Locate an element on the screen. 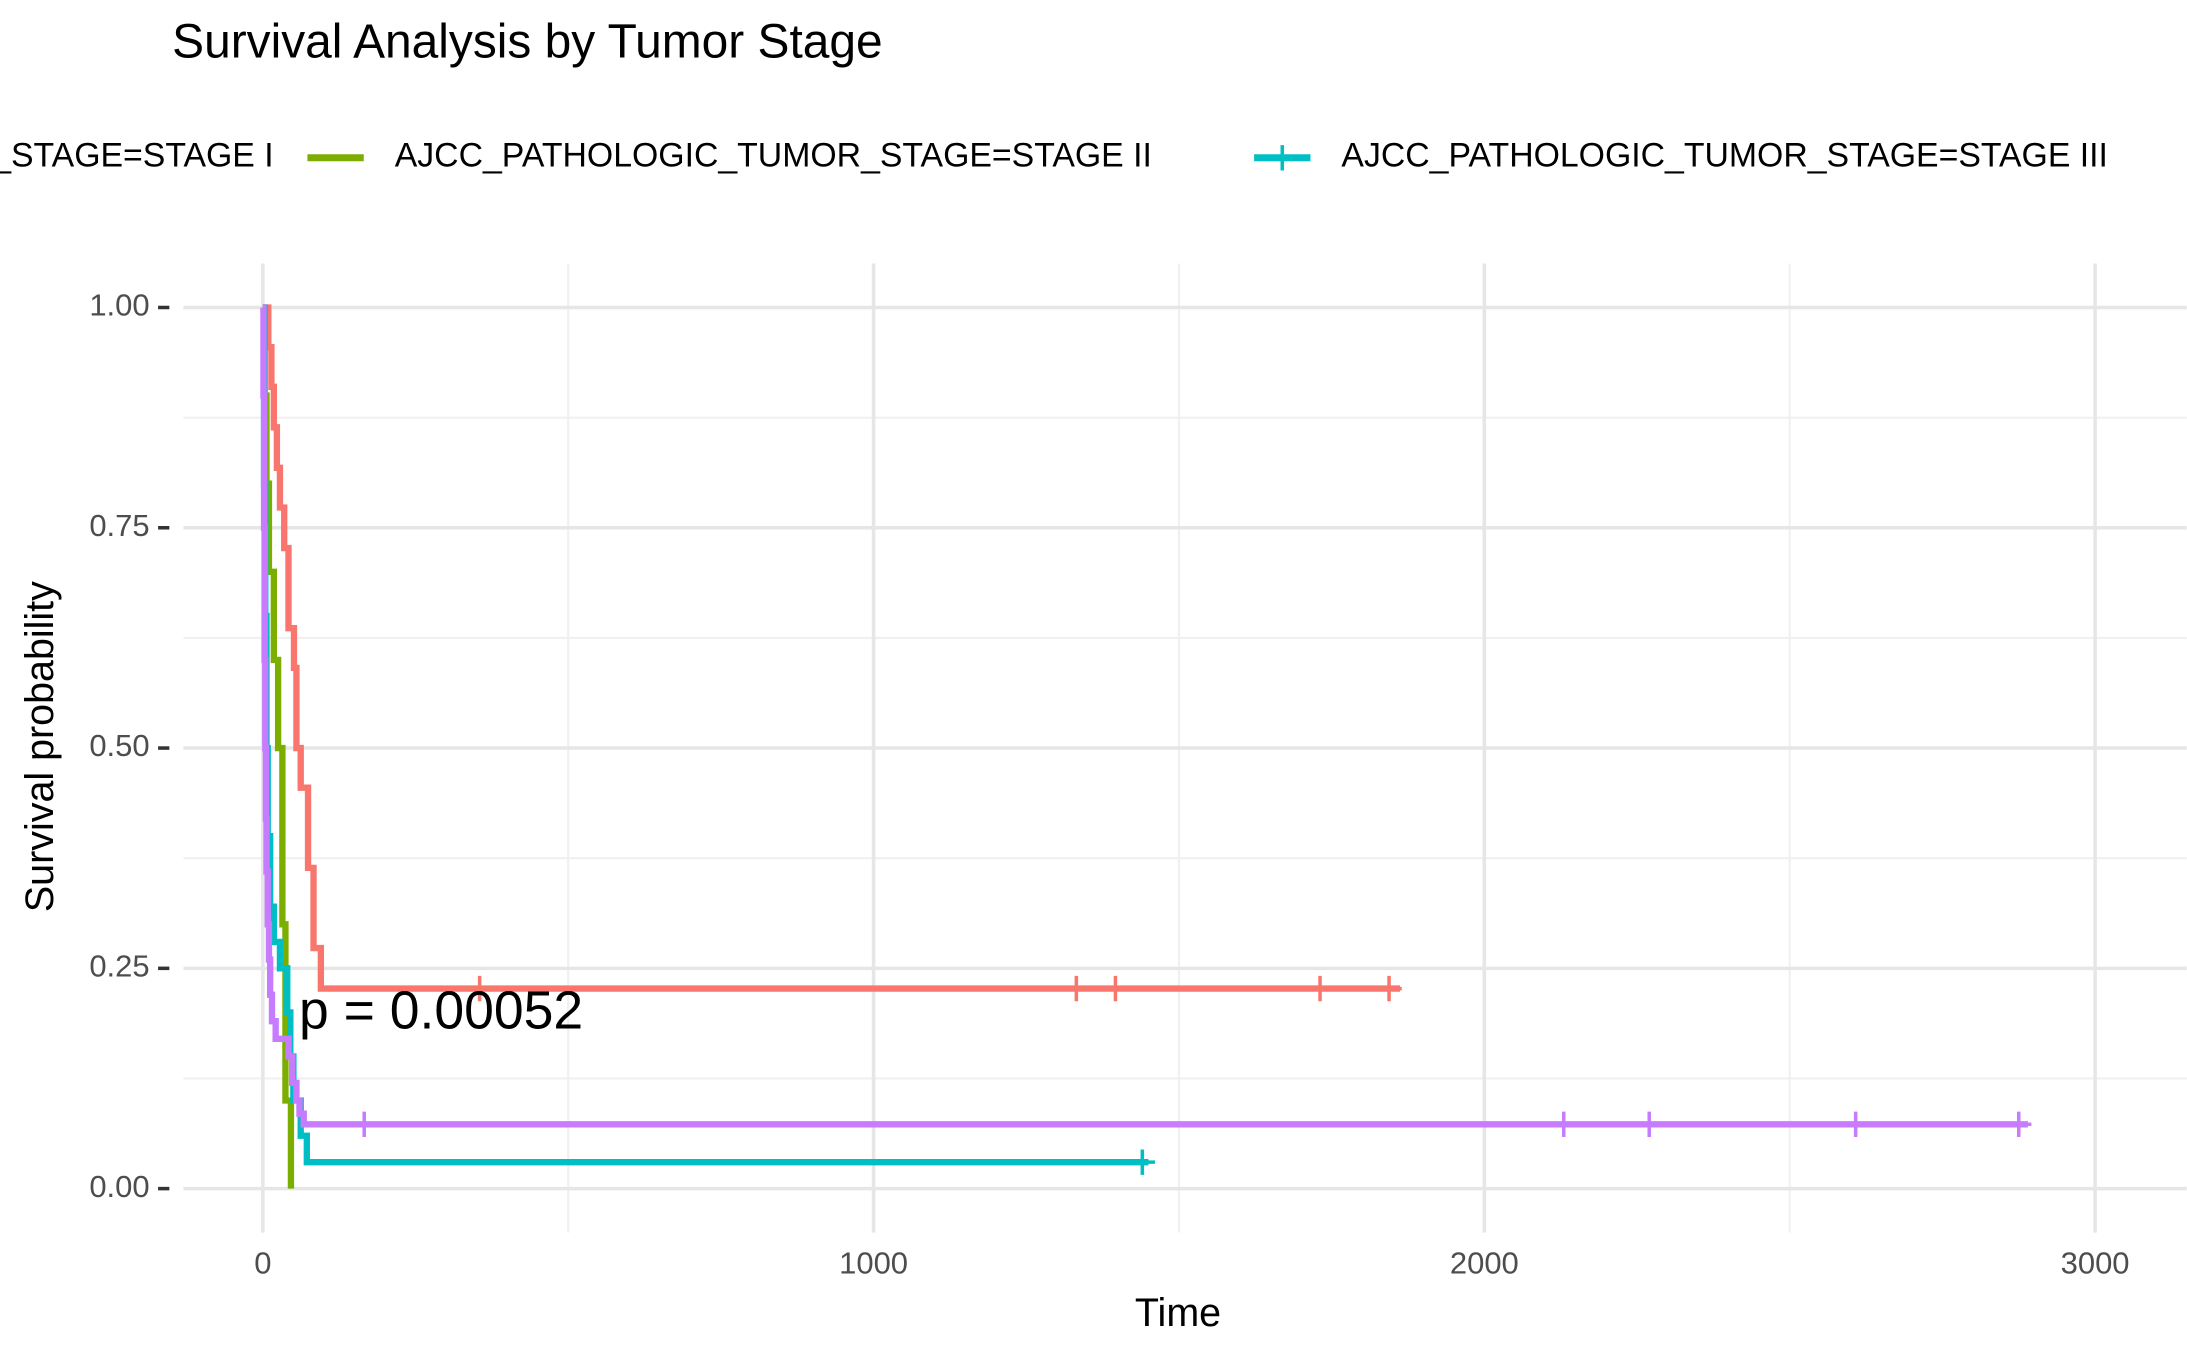  x-tick-label: 1000 is located at coordinates (873, 1262).